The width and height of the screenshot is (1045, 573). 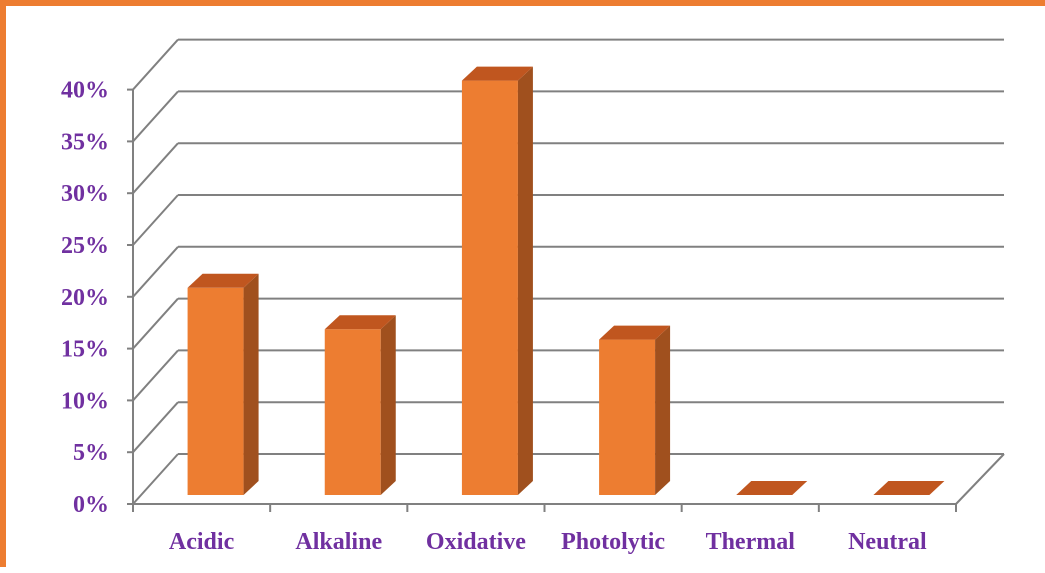 What do you see at coordinates (85, 246) in the screenshot?
I see `y-tick-label: 25%` at bounding box center [85, 246].